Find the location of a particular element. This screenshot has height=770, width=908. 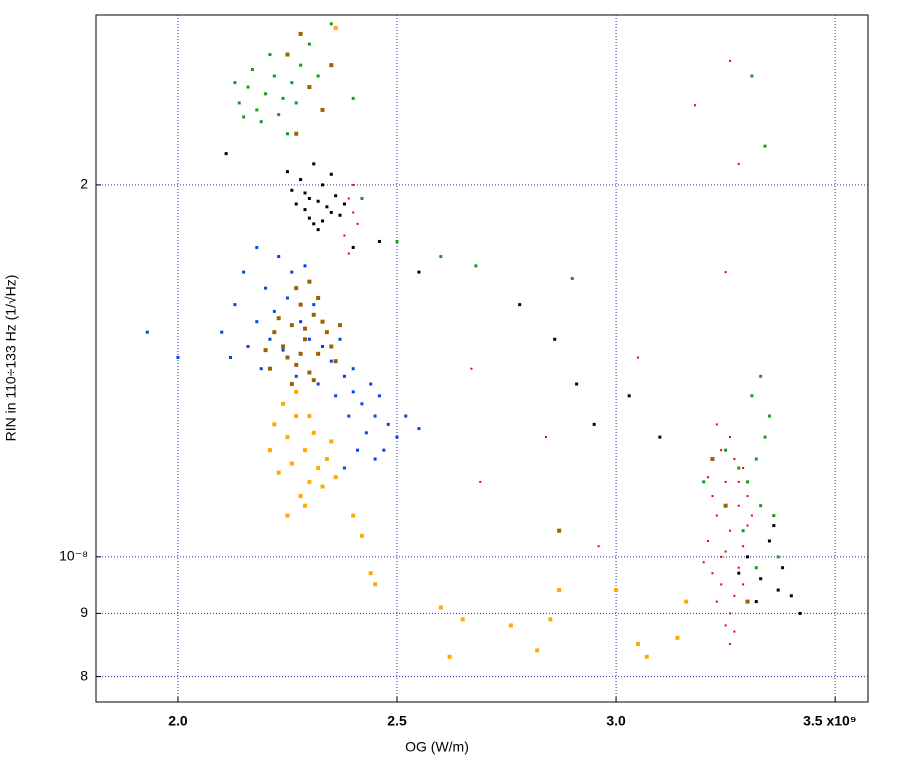

x-tick-label: 3.5 x10⁹ is located at coordinates (829, 721).